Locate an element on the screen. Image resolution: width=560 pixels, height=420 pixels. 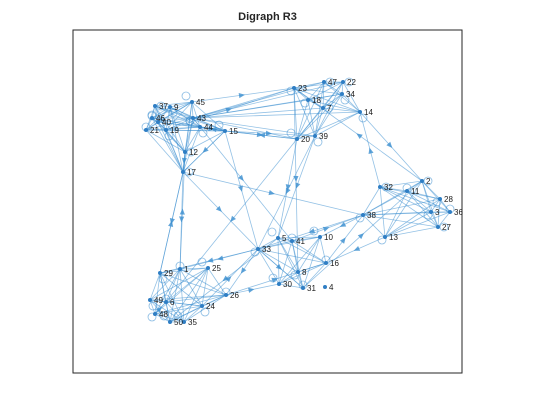
node-label-21: 21 is located at coordinates (154, 130).